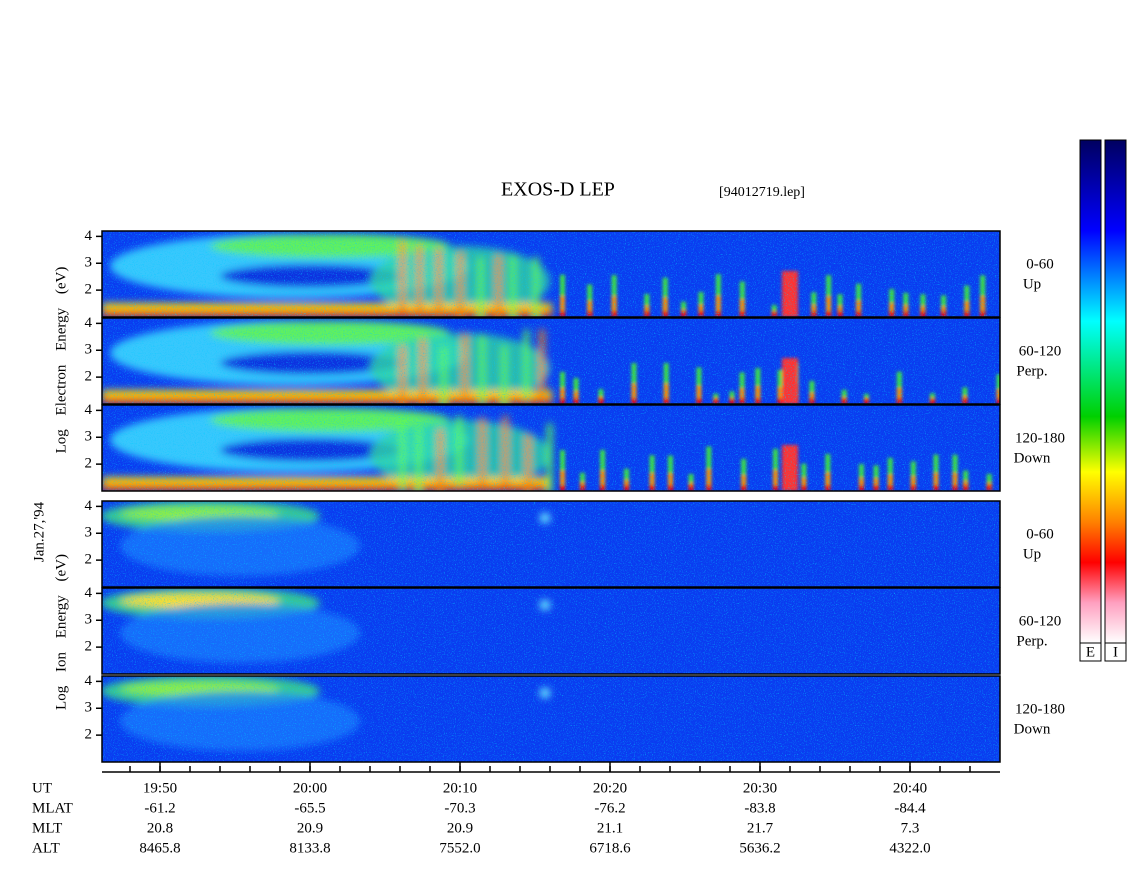 This screenshot has width=1130, height=875. Describe the element at coordinates (610, 828) in the screenshot. I see `row-value: 21.1` at that location.